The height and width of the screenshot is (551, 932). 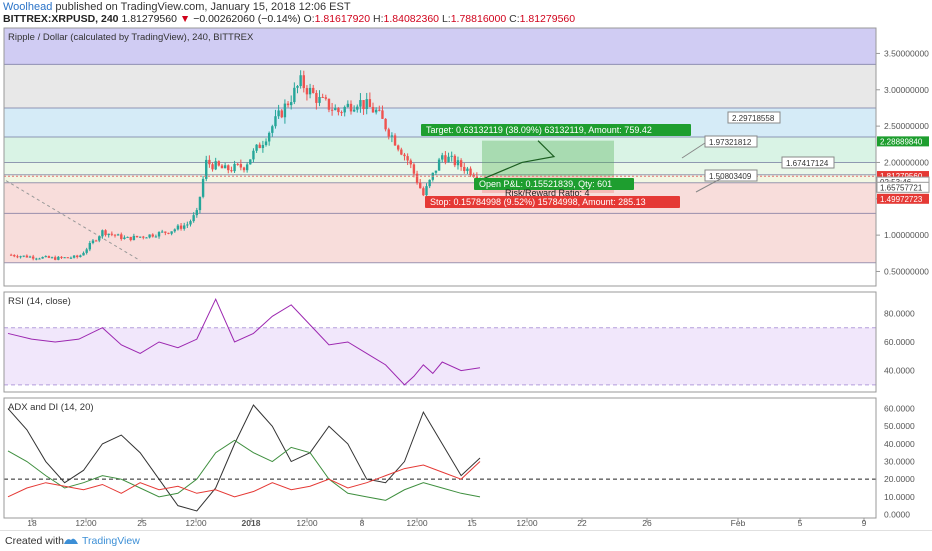 What do you see at coordinates (244, 341) in the screenshot?
I see `rsi-line` at bounding box center [244, 341].